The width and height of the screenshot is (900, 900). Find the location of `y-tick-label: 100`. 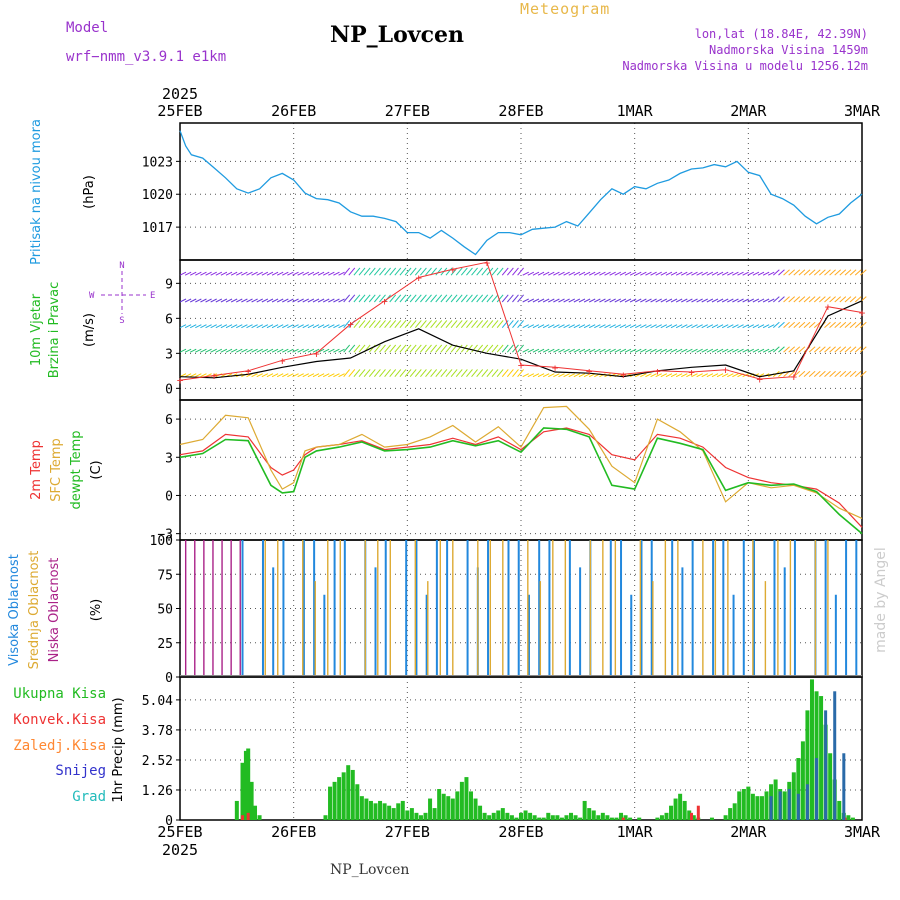

y-tick-label: 100 is located at coordinates (161, 541).